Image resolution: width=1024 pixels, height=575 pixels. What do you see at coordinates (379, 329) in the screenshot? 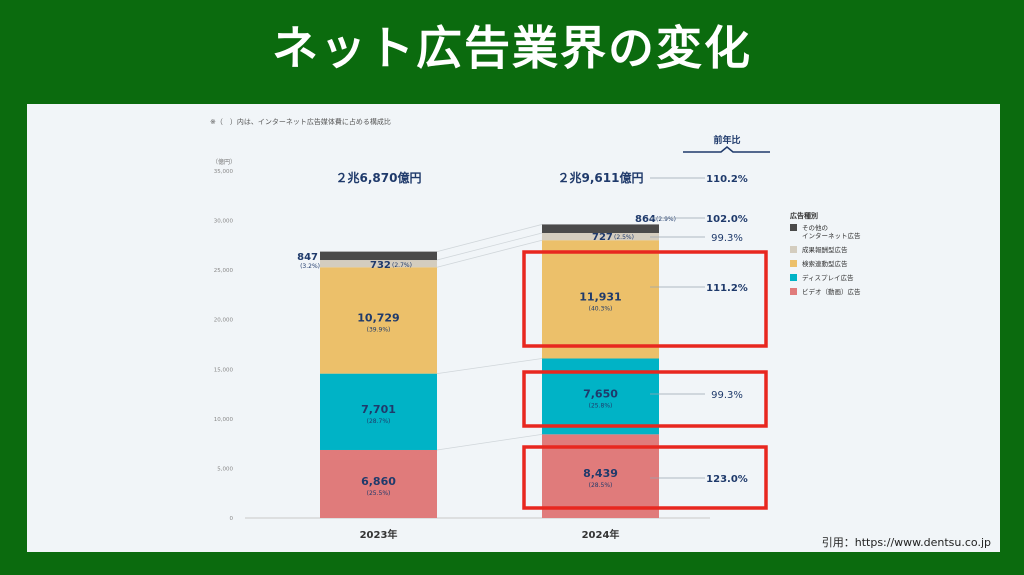
I see `segment-share-label: (39.9%)` at bounding box center [379, 329].